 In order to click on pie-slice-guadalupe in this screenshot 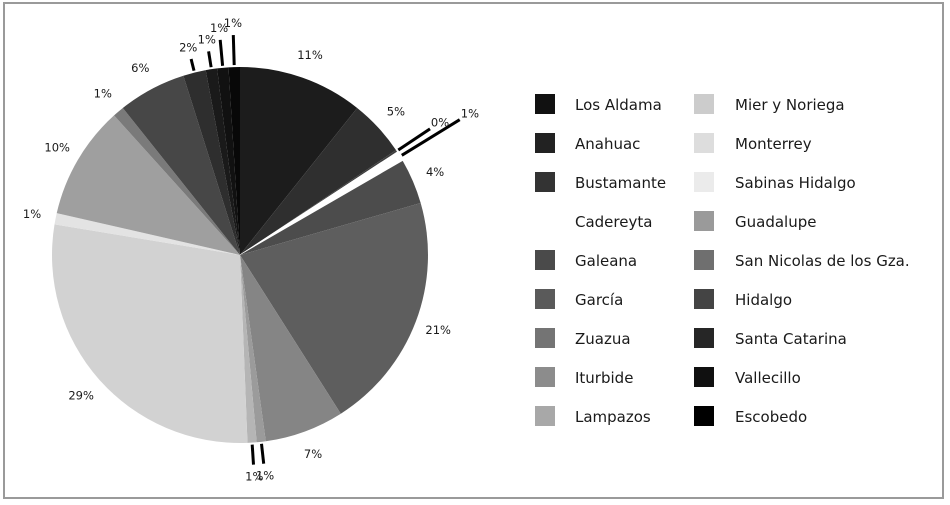, I will do `click(177, 181)`.